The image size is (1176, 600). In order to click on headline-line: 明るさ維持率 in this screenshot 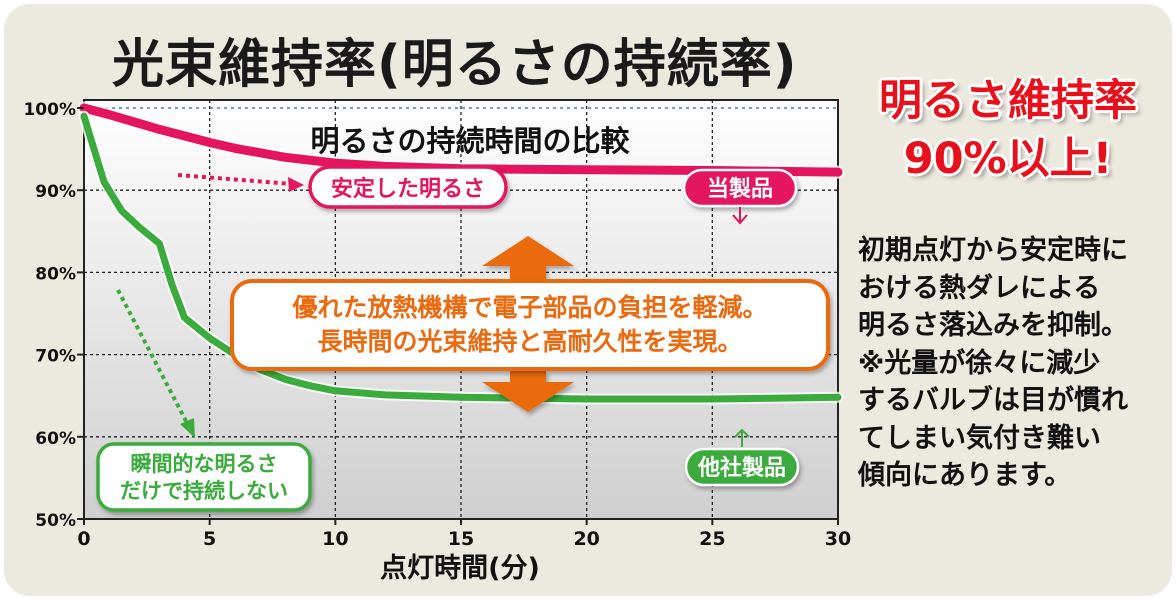, I will do `click(1008, 101)`.